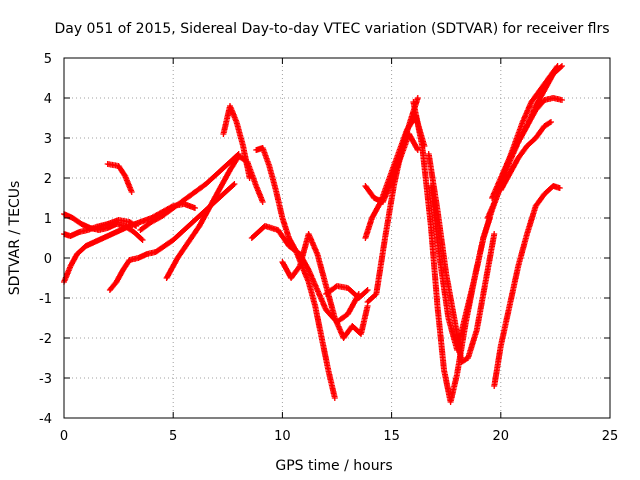 This screenshot has width=640, height=480. What do you see at coordinates (48, 59) in the screenshot?
I see `y-tick-label: 5` at bounding box center [48, 59].